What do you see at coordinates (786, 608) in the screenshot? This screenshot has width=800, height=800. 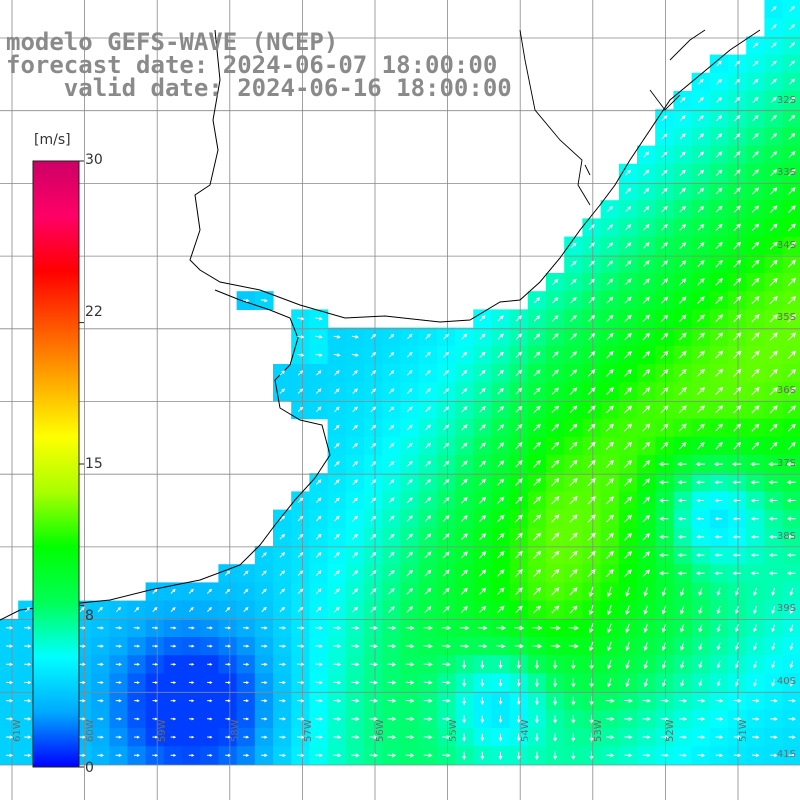 I see `lat-label-39s: 39S` at bounding box center [786, 608].